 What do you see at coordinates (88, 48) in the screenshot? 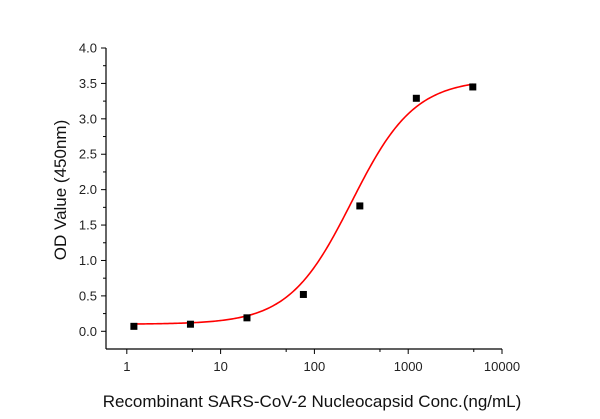
I see `y-tick-label: 4.0` at bounding box center [88, 48].